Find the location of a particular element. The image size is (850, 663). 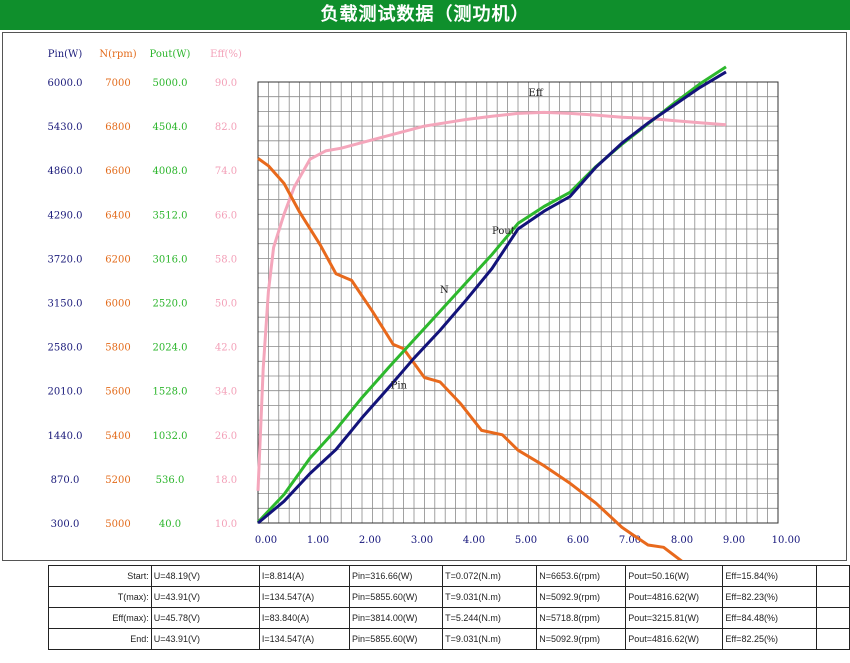

y-tick-label-pout: 40.0 is located at coordinates (170, 524).